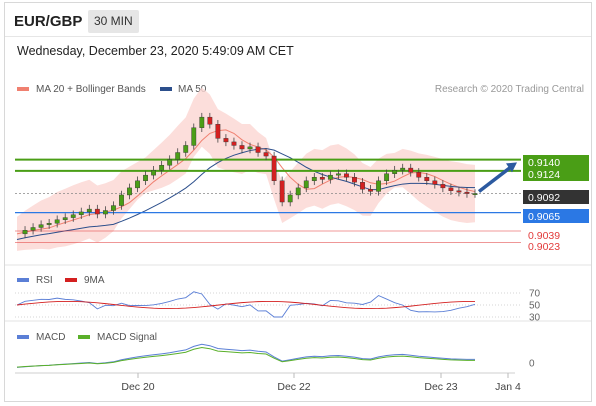  What do you see at coordinates (293, 387) in the screenshot?
I see `x-tick-label-1: Dec 22` at bounding box center [293, 387].